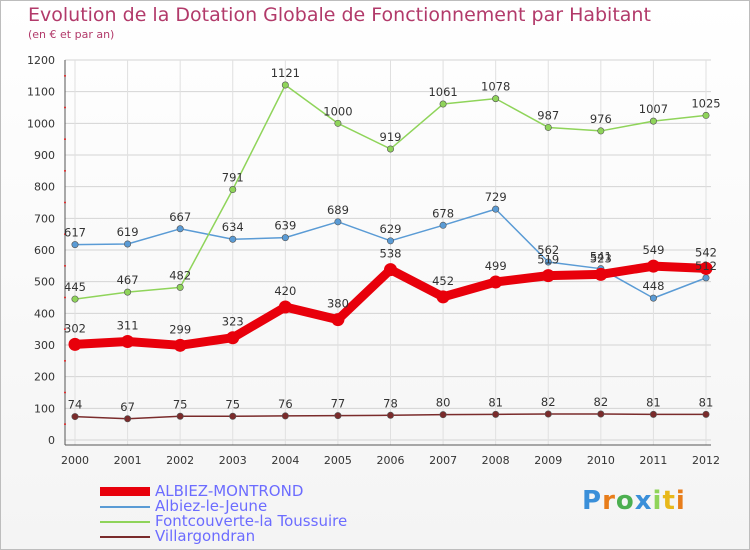 This screenshot has width=750, height=550. Describe the element at coordinates (211, 506) in the screenshot. I see `legend-label: Albiez-le-Jeune` at that location.